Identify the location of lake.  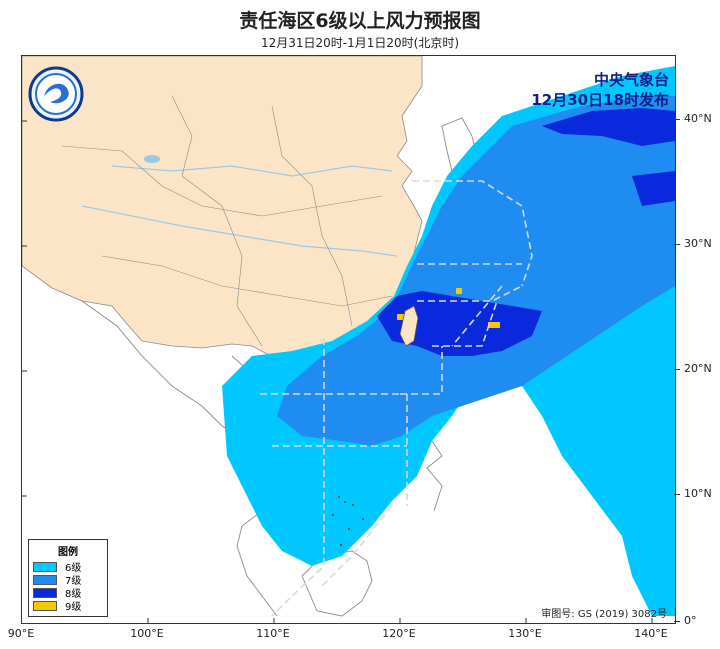
(152, 159).